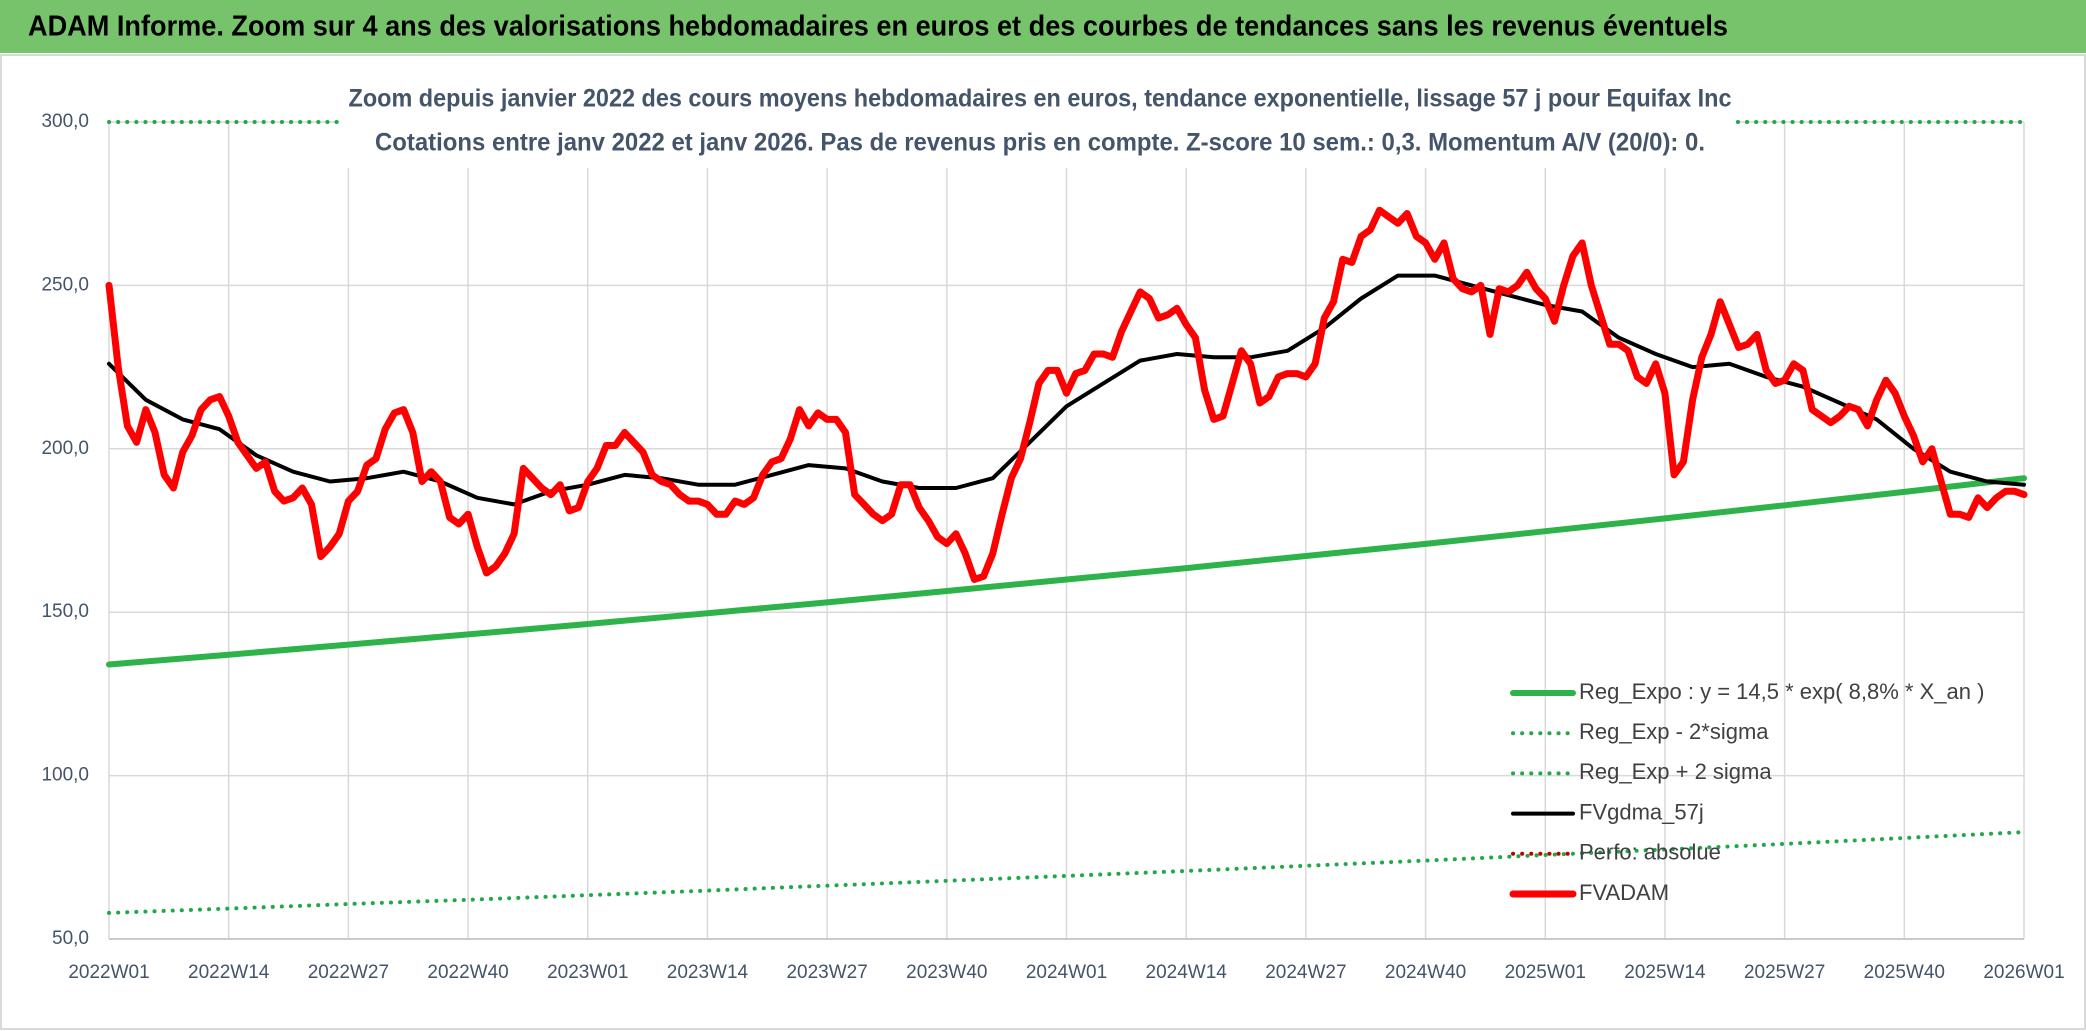 The width and height of the screenshot is (2086, 1031). What do you see at coordinates (708, 972) in the screenshot?
I see `x-tick-label: 2023W14` at bounding box center [708, 972].